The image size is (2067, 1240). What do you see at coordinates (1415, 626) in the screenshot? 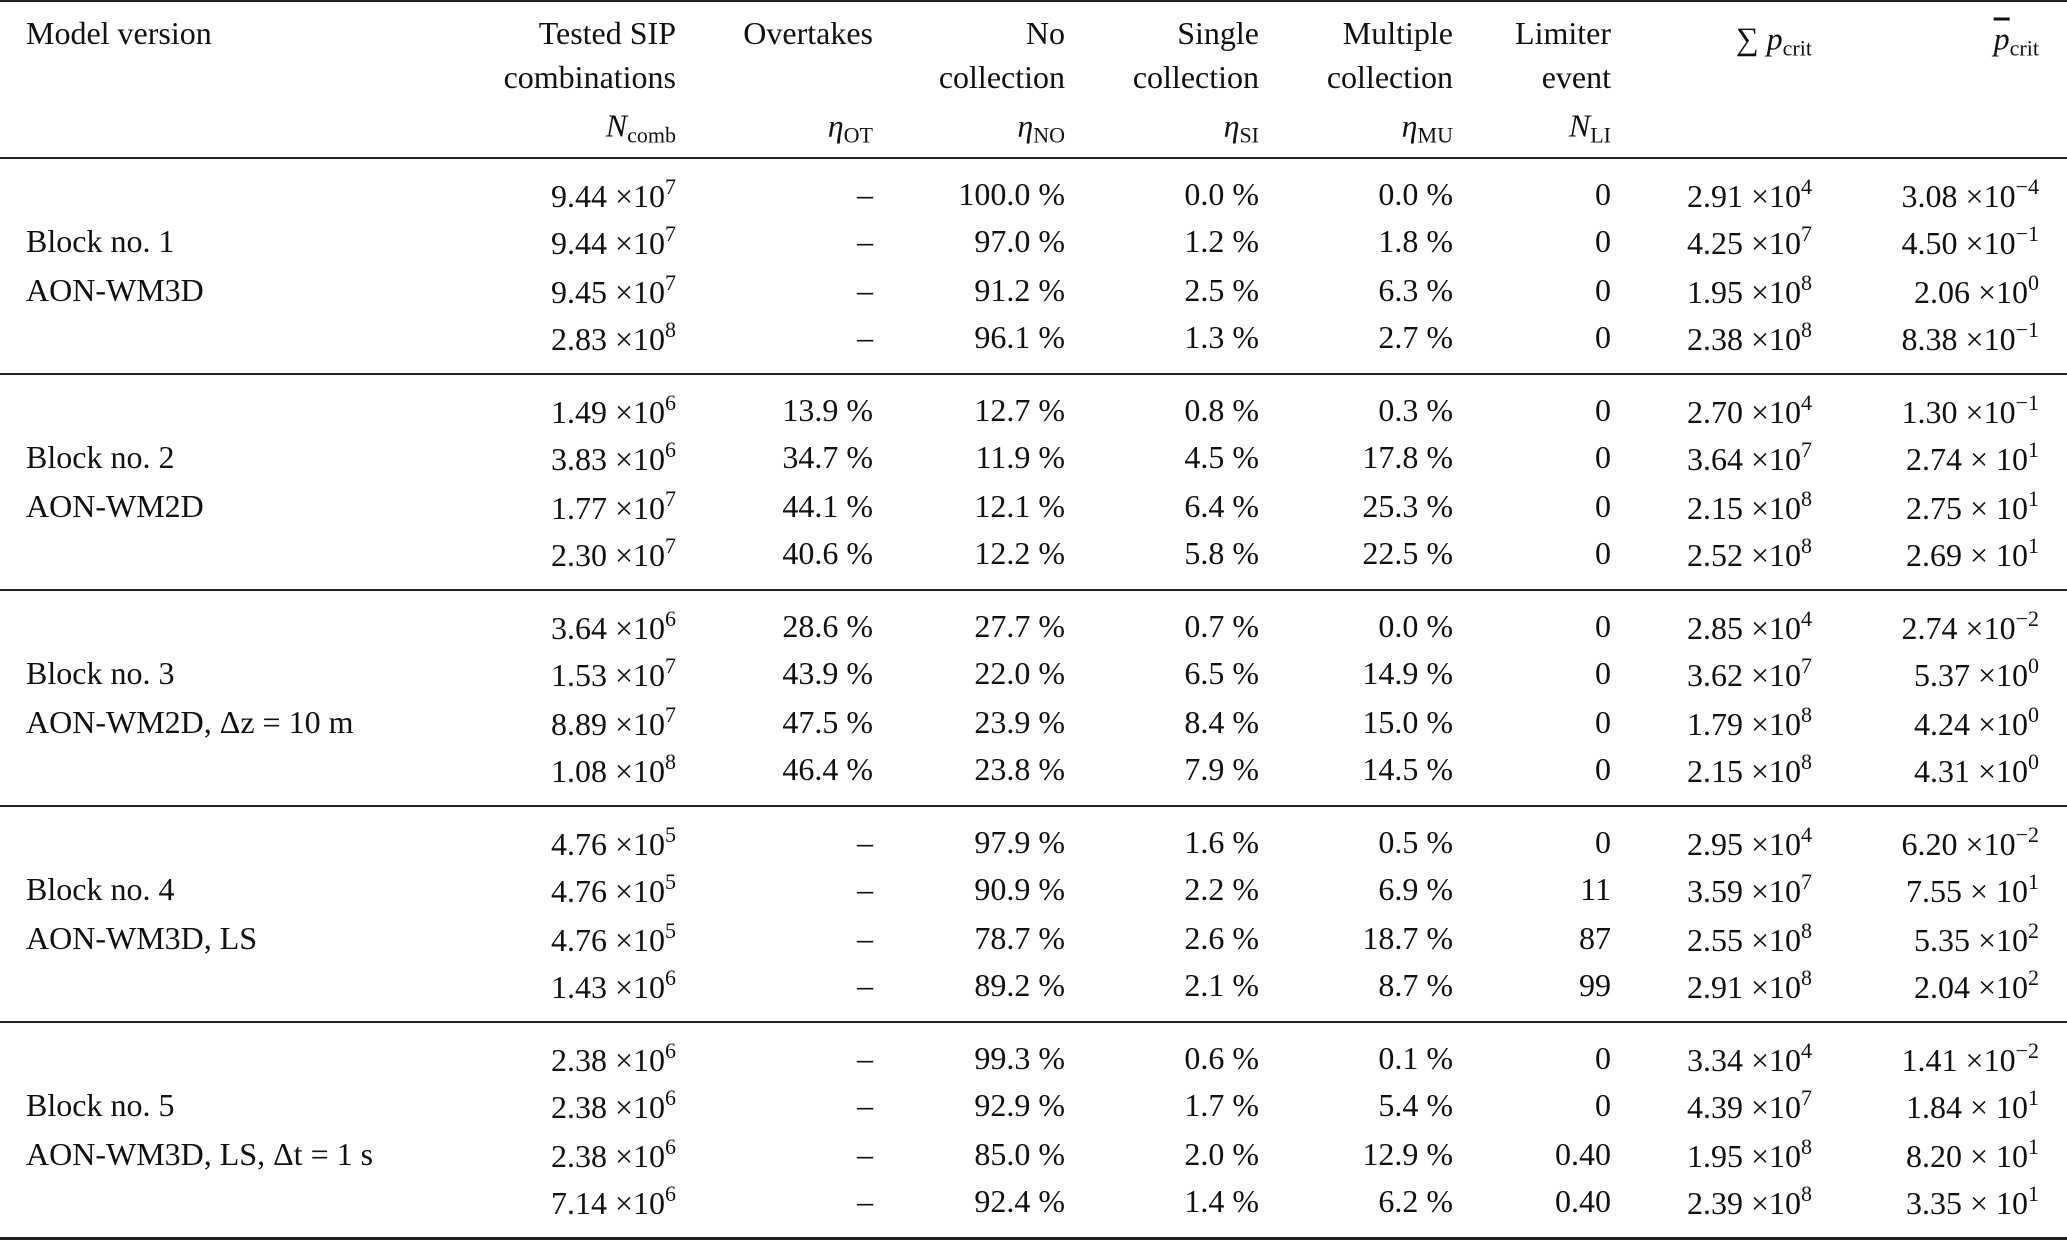
I see `cell-value: 0.0 %` at bounding box center [1415, 626].